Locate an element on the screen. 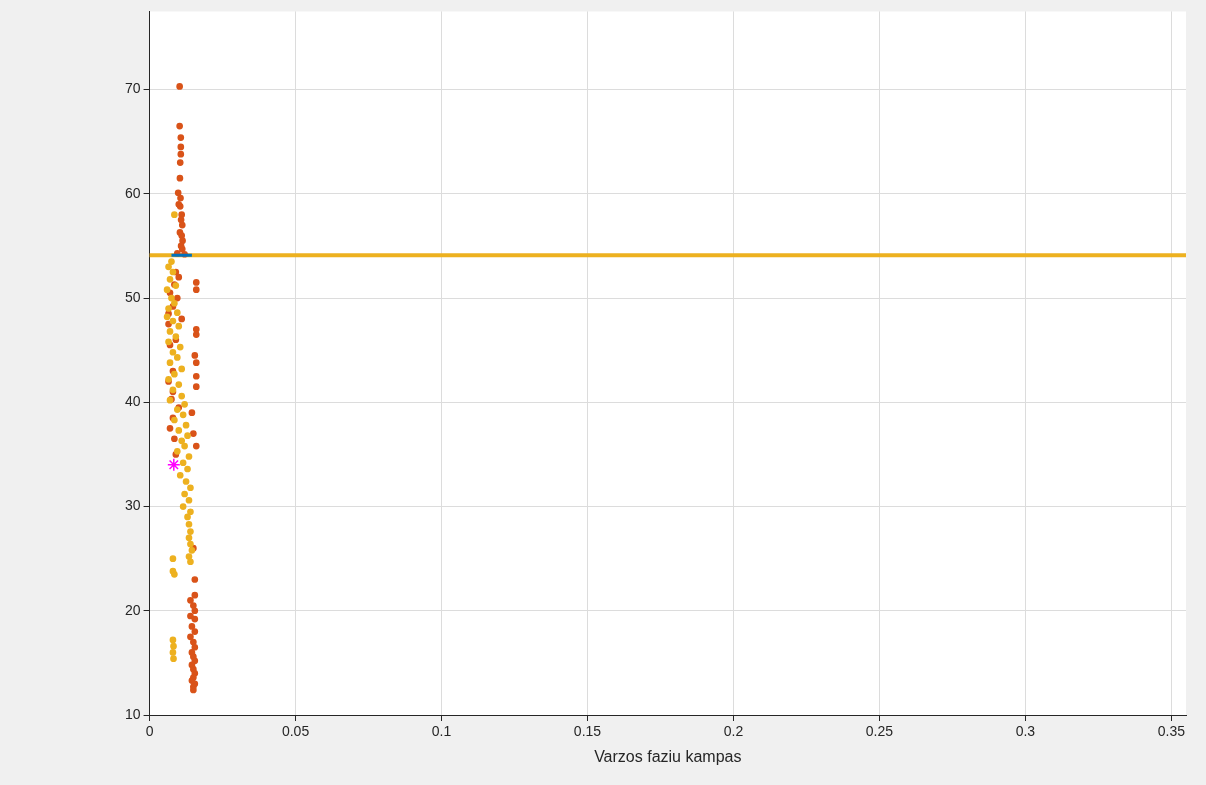 The height and width of the screenshot is (785, 1206). x-axis-title: Varzos faziu kampas is located at coordinates (668, 756).